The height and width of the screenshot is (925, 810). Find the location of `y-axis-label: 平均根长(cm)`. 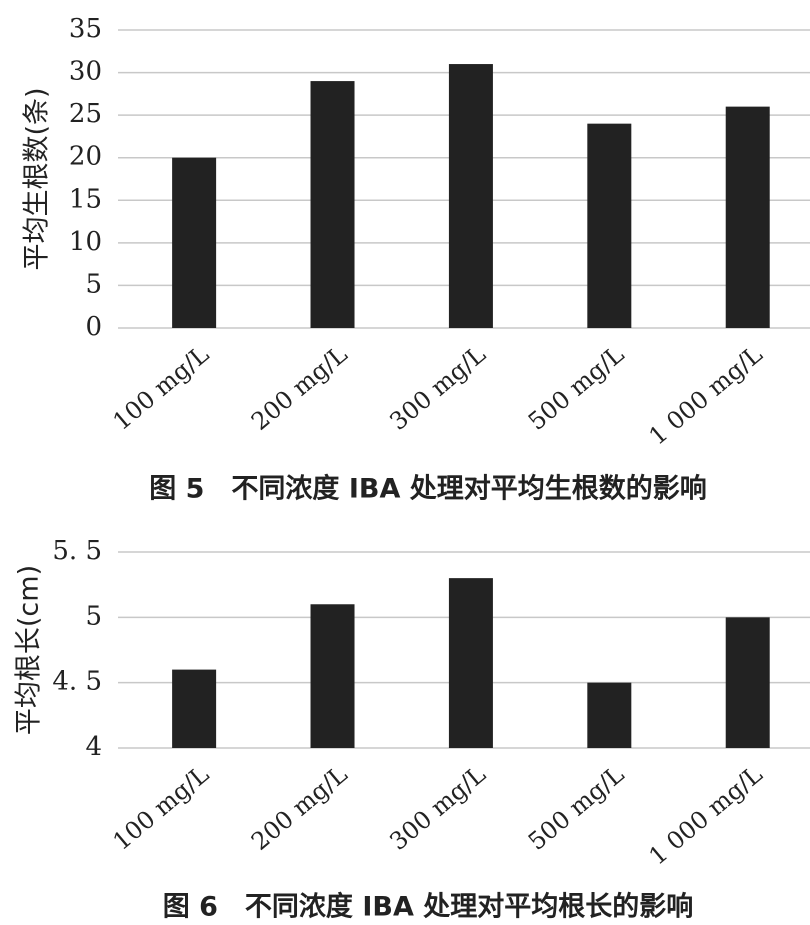

y-axis-label: 平均根长(cm) is located at coordinates (29, 650).